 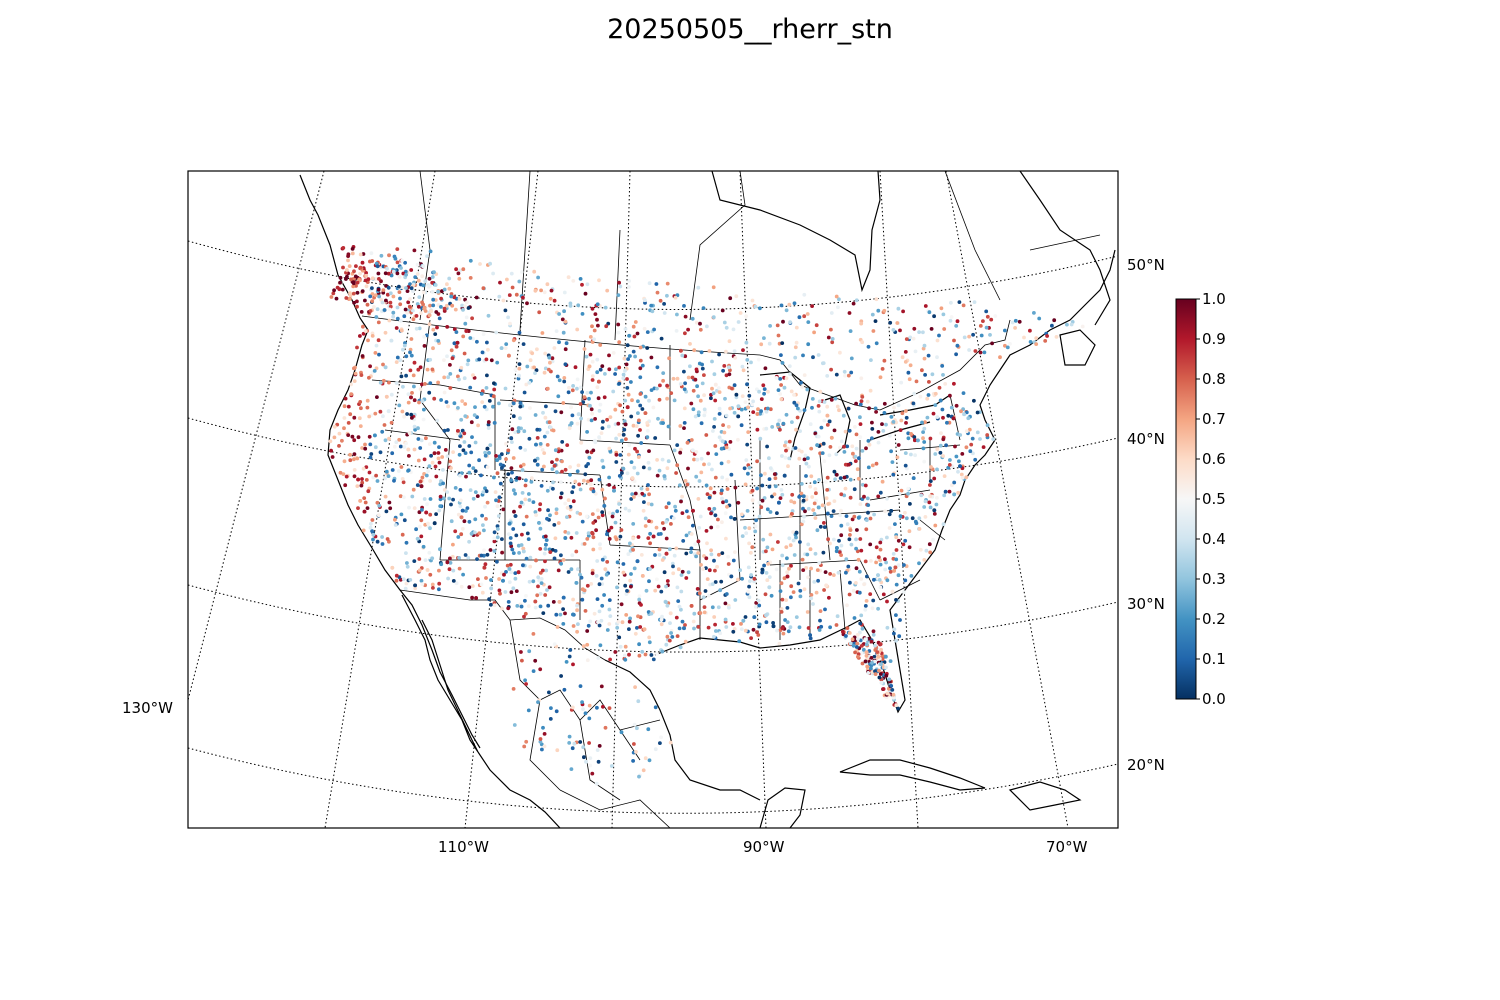 I want to click on meridian-100w, so click(x=621, y=499).